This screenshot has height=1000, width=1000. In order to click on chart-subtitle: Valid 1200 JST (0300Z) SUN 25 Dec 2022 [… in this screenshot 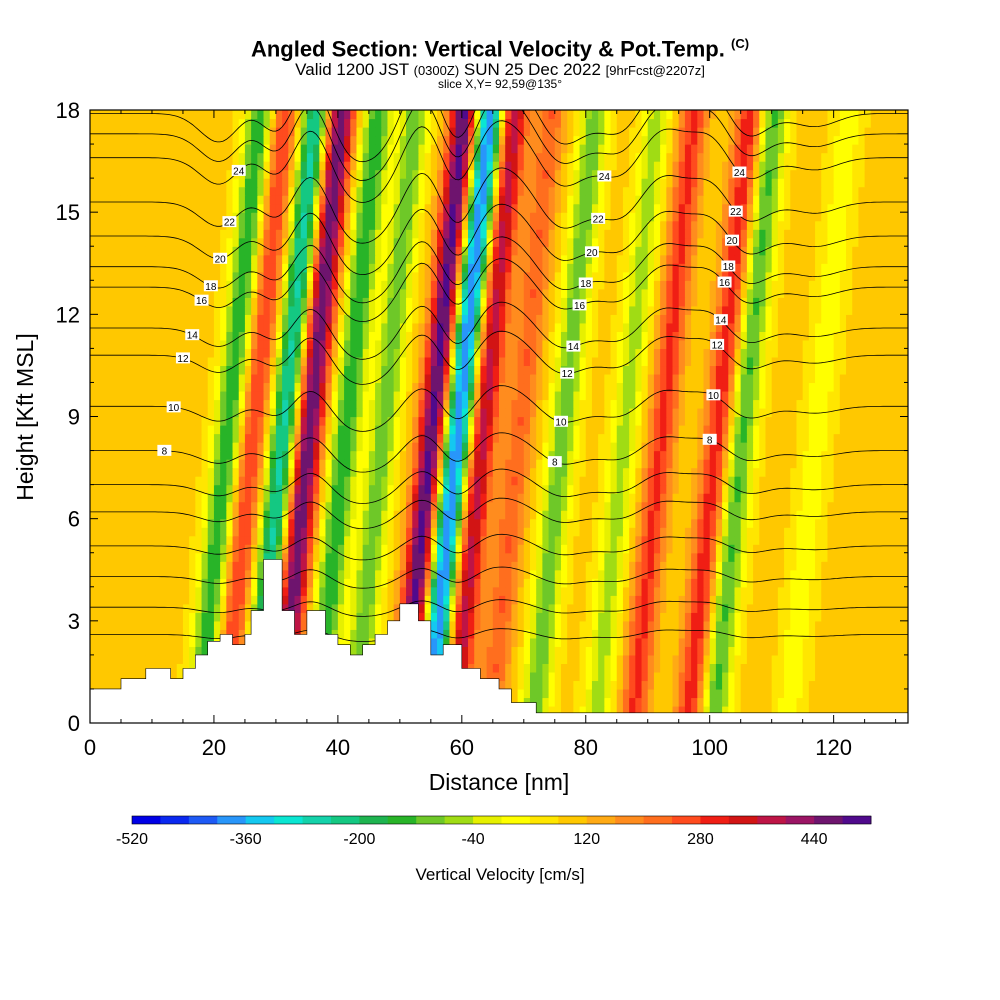, I will do `click(500, 69)`.